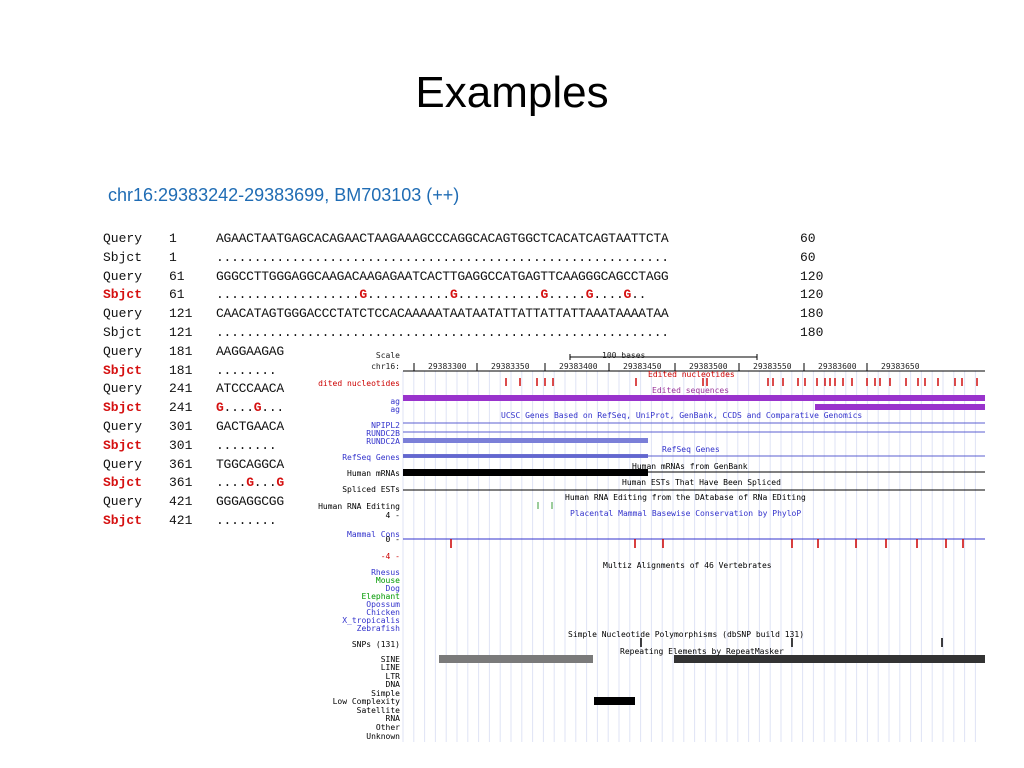 This screenshot has height=768, width=1024. Describe the element at coordinates (383, 612) in the screenshot. I see `track-label: Chicken` at that location.